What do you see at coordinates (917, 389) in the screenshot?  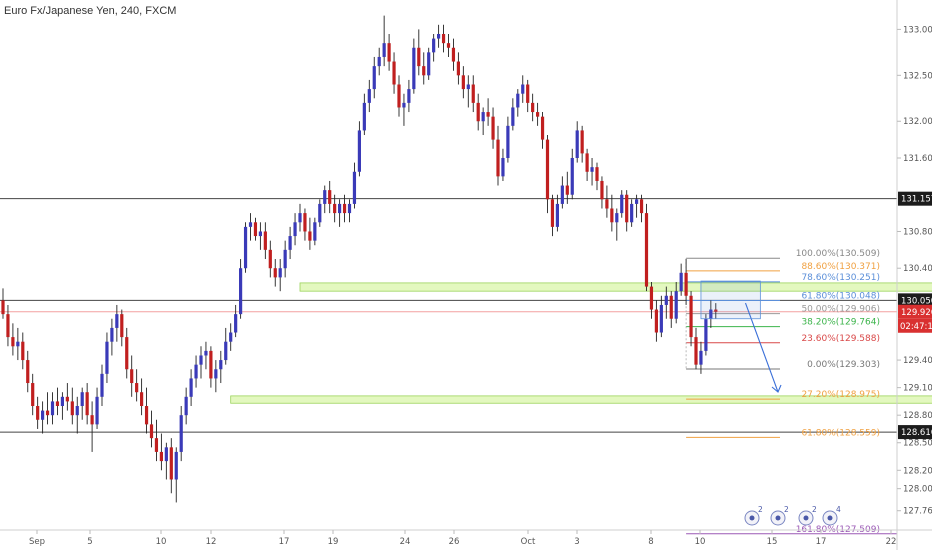 I see `price-tick-label: 129.100` at bounding box center [917, 389].